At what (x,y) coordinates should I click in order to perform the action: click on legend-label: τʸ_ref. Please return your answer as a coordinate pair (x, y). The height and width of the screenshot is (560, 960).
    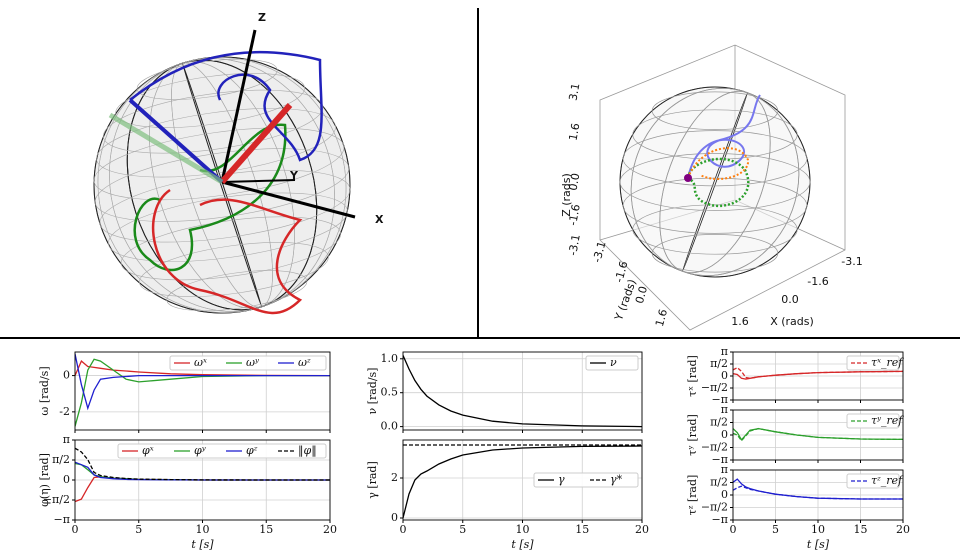
    Looking at the image, I should click on (887, 420).